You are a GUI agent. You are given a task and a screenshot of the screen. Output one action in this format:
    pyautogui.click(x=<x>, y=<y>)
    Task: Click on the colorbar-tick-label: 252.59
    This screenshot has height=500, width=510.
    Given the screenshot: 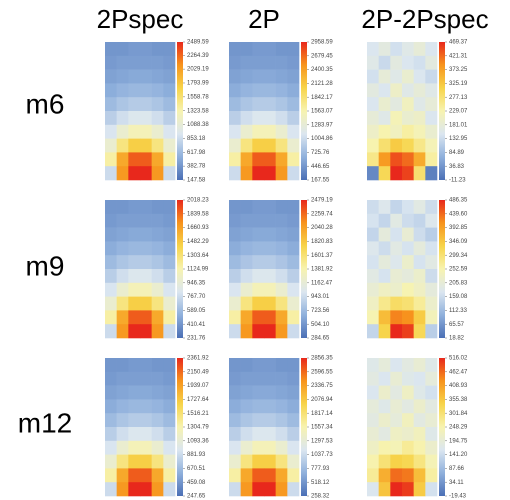 What is the action you would take?
    pyautogui.click(x=458, y=270)
    